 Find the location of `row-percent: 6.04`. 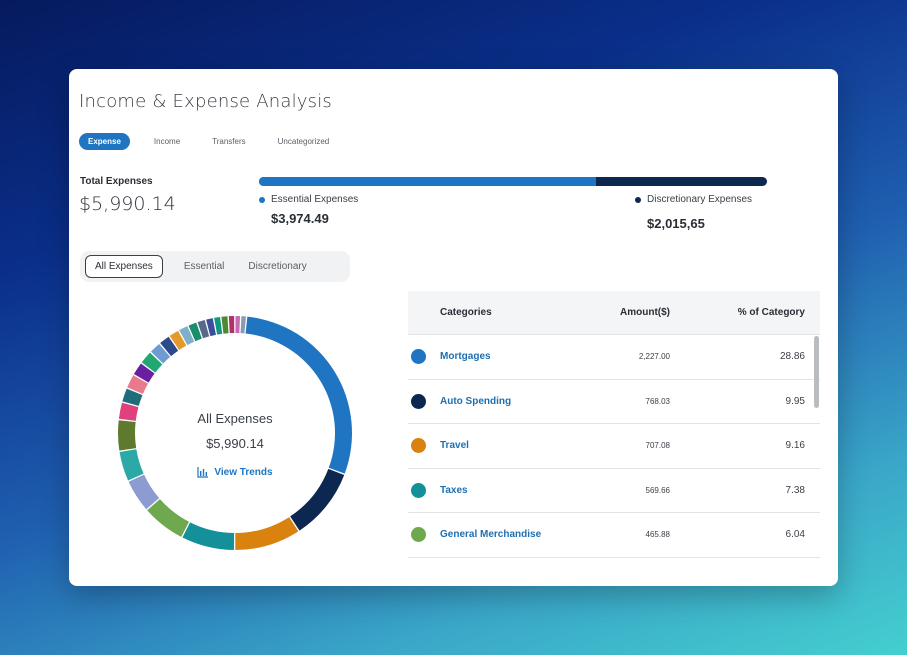

row-percent: 6.04 is located at coordinates (795, 535).